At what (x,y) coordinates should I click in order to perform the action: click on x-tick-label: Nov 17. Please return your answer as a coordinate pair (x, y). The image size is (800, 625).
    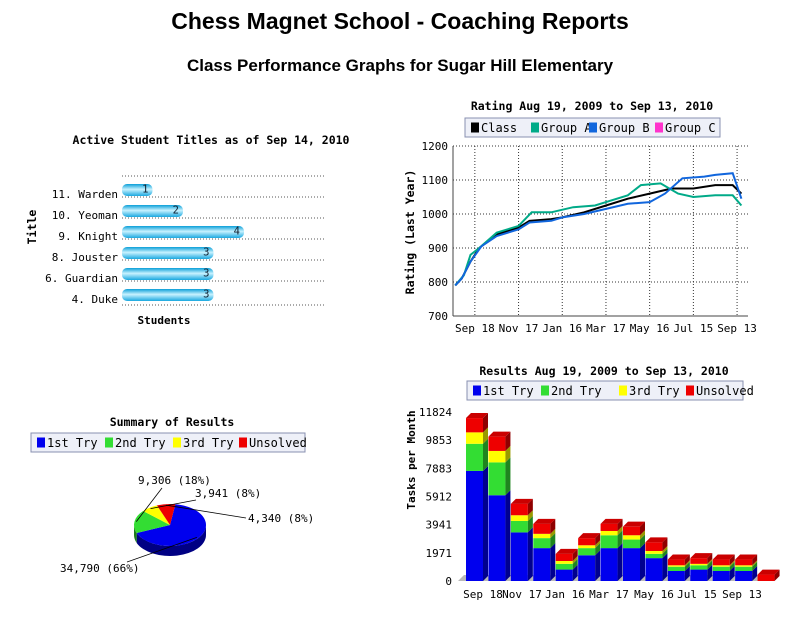
    Looking at the image, I should click on (522, 594).